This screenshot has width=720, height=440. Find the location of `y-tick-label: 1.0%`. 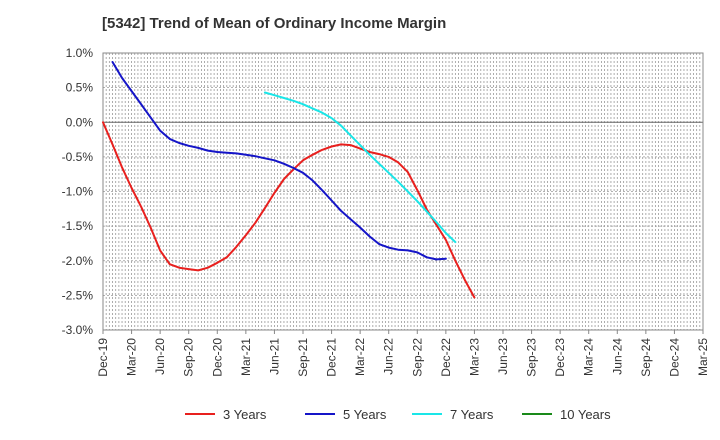

y-tick-label: 1.0% is located at coordinates (80, 53).